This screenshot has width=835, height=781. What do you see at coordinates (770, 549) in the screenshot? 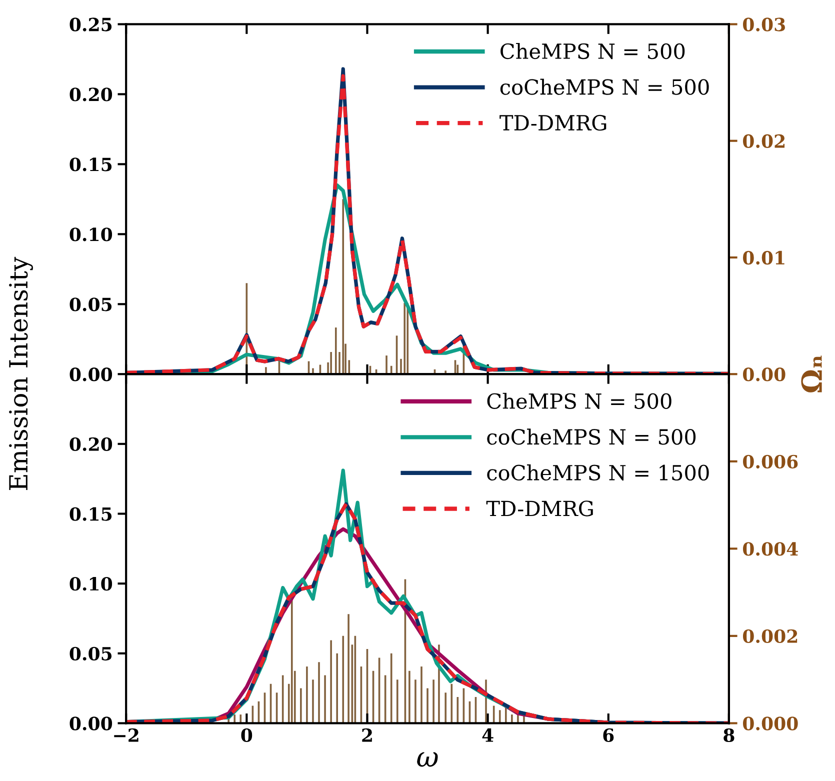
I see `y2-tick-label: 0.004` at bounding box center [770, 549].